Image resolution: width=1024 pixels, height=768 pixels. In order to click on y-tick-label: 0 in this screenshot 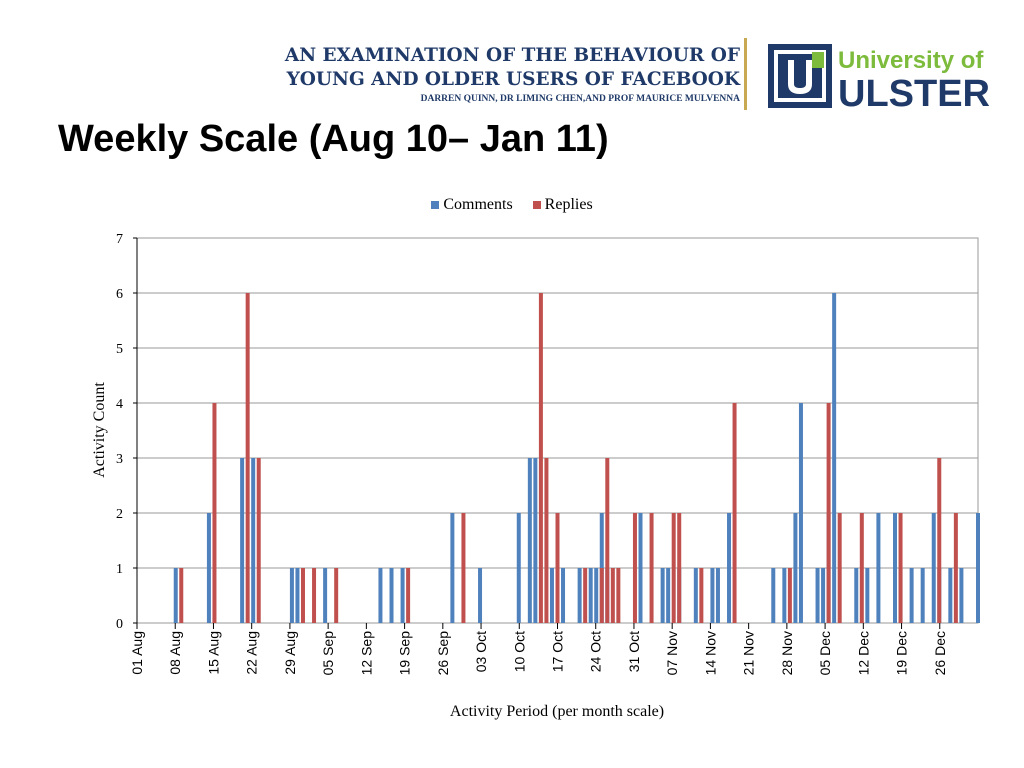, I will do `click(119, 624)`.